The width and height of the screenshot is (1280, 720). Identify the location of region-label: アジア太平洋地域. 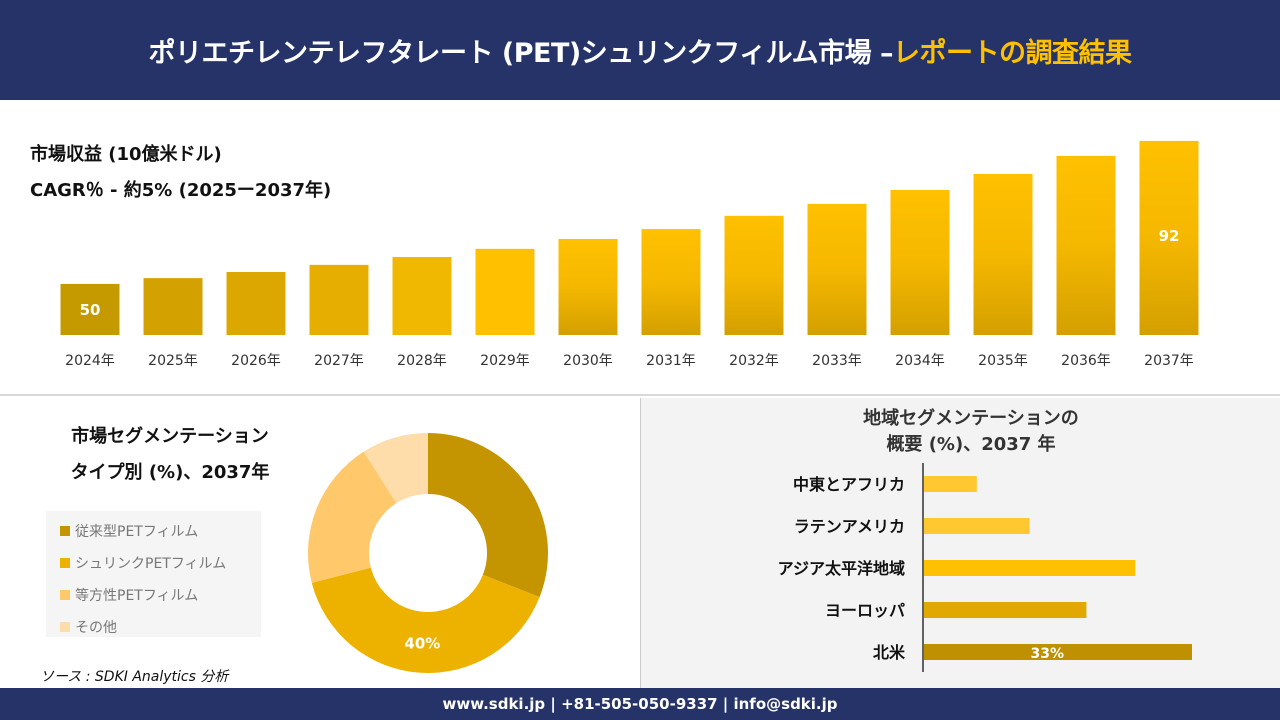
(841, 568).